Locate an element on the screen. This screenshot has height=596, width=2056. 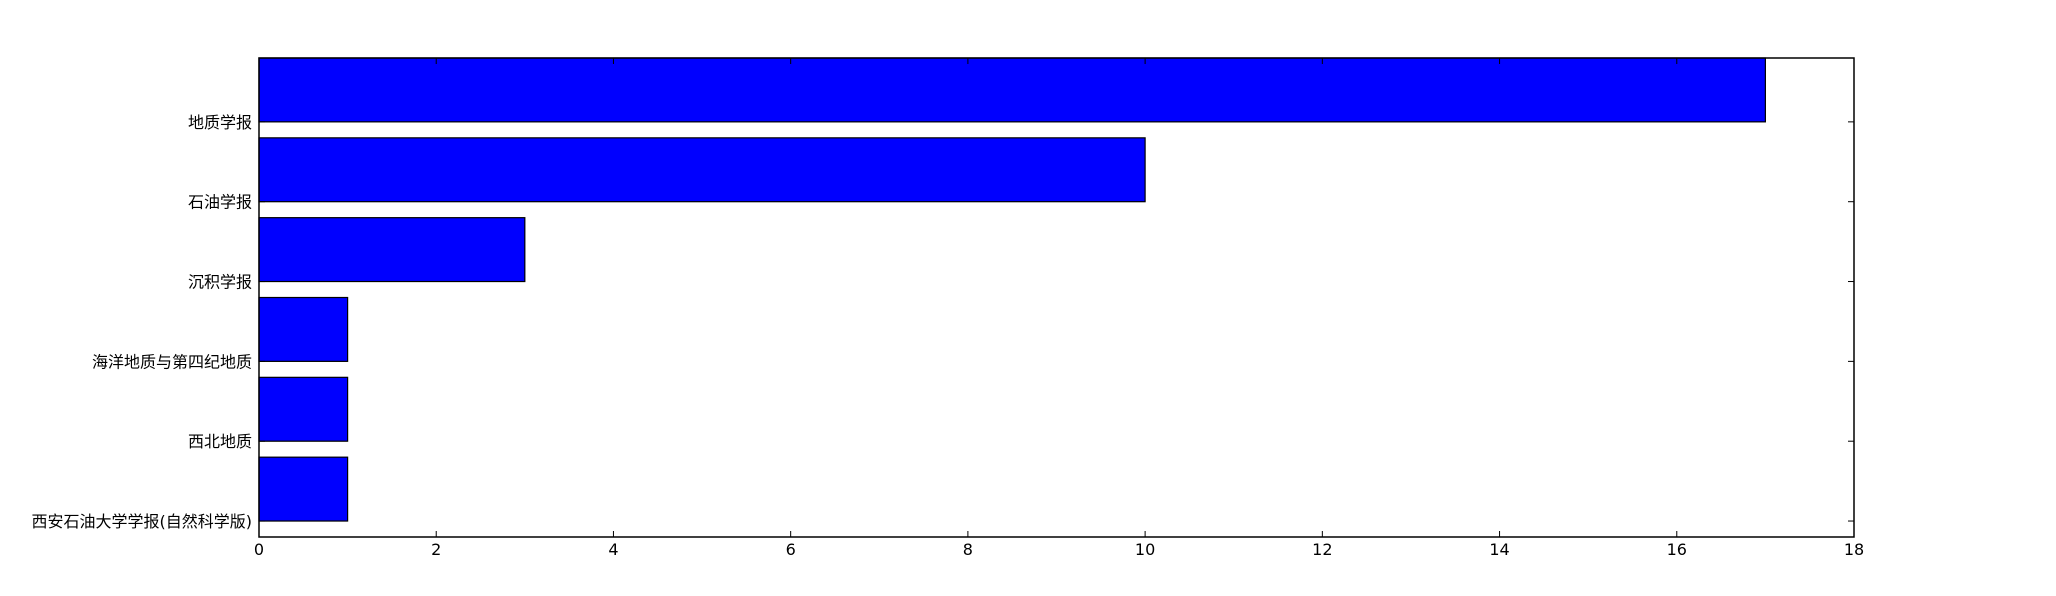
y-tick-label-4: 西北地质 is located at coordinates (220, 441).